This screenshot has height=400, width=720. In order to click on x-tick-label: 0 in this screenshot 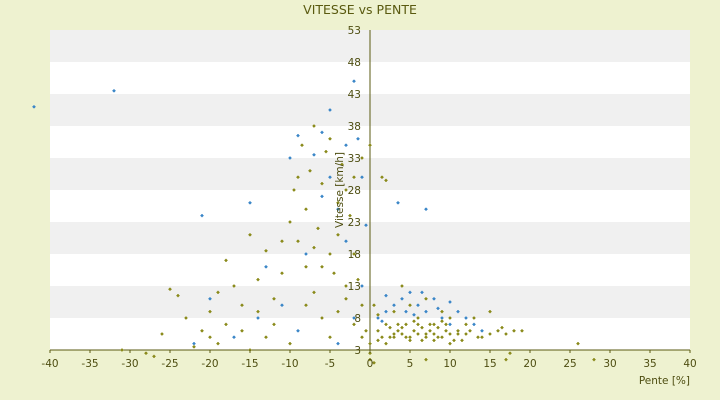, I will do `click(370, 364)`.